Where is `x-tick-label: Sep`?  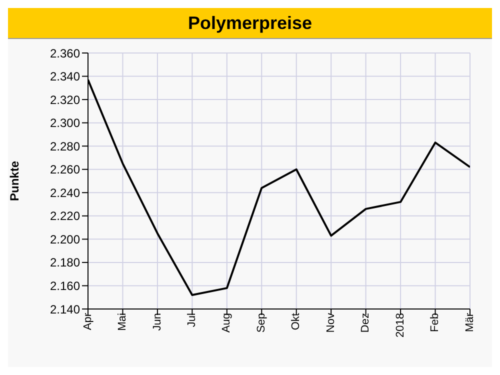 x-tick-label: Sep is located at coordinates (261, 323).